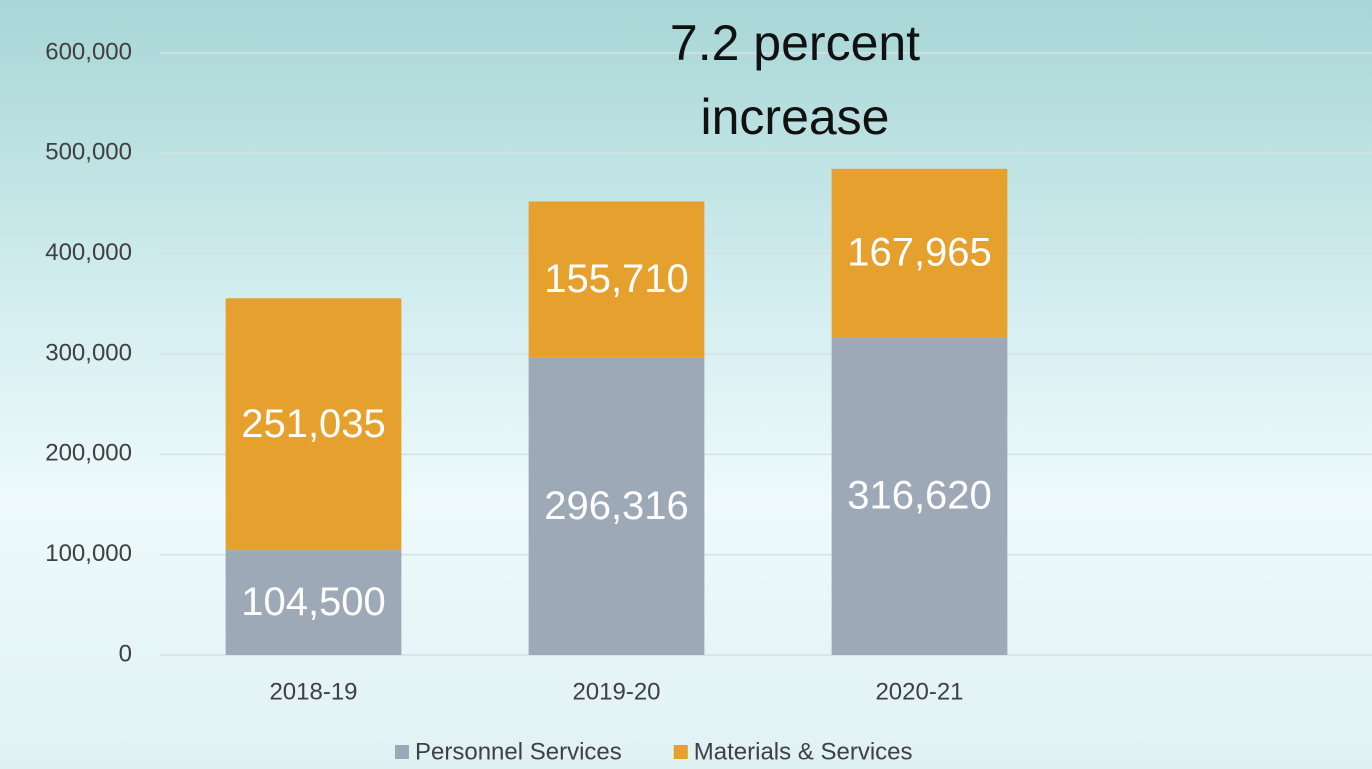 The height and width of the screenshot is (769, 1372). I want to click on data-label: 155,710, so click(616, 279).